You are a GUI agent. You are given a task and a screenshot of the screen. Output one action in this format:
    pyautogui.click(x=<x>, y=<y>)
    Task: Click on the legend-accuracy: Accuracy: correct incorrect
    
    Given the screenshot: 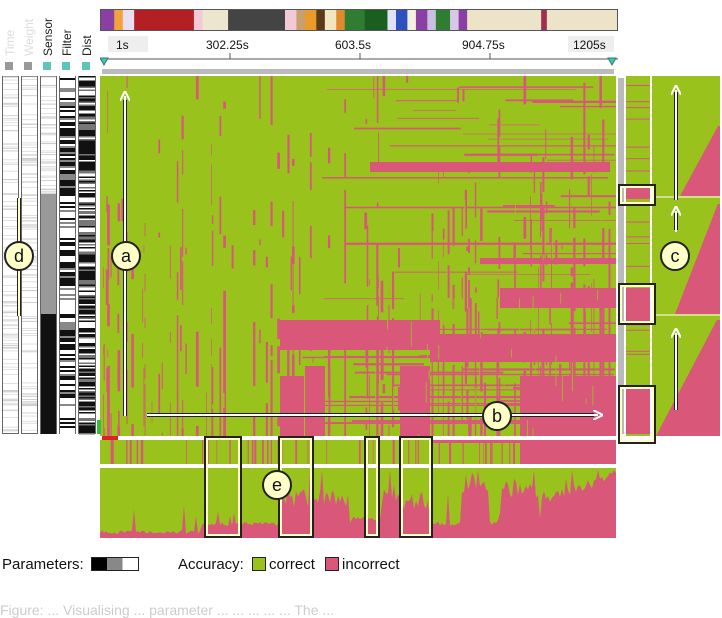 What is the action you would take?
    pyautogui.click(x=289, y=564)
    